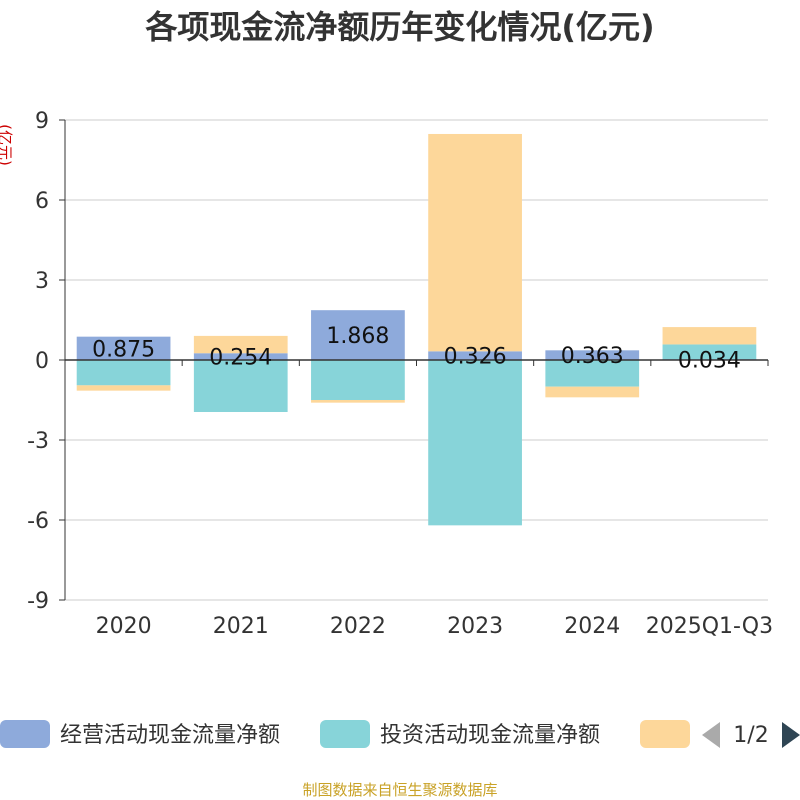 This screenshot has width=800, height=800. I want to click on x-tick-label: 2022, so click(358, 626).